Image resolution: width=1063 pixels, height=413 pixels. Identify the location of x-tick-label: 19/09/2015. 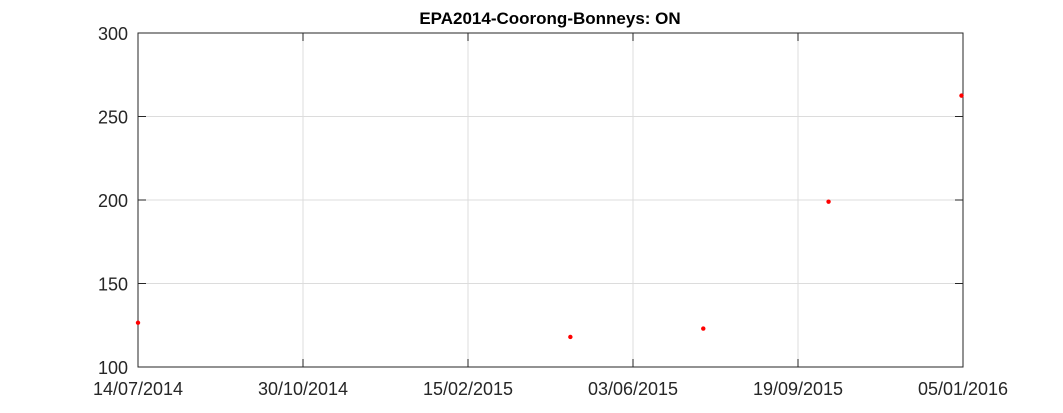
(798, 389).